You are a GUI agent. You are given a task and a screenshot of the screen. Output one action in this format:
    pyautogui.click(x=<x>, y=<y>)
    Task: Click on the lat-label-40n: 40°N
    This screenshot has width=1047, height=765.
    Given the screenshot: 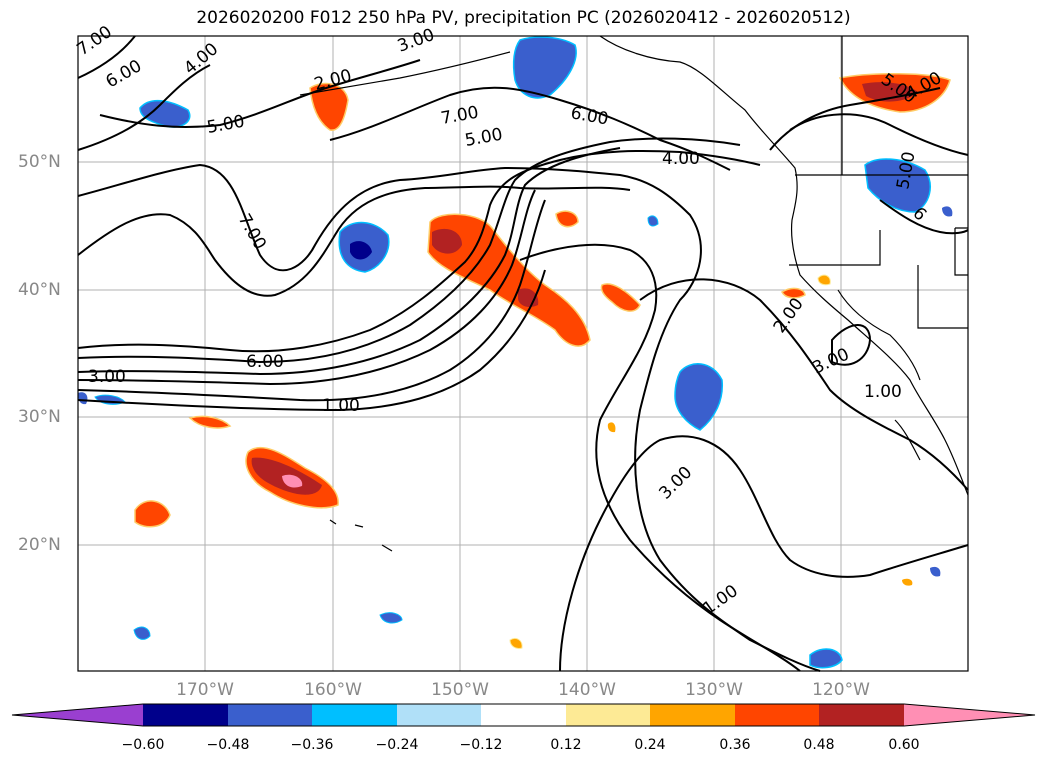 What is the action you would take?
    pyautogui.click(x=39, y=290)
    